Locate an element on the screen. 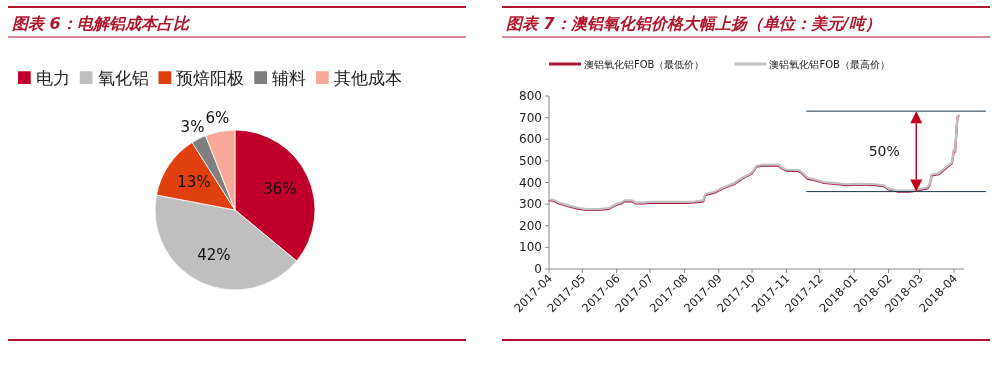 This screenshot has width=1008, height=370. legend-label: 澳铝氧化铝FOB（最高价） is located at coordinates (829, 64).